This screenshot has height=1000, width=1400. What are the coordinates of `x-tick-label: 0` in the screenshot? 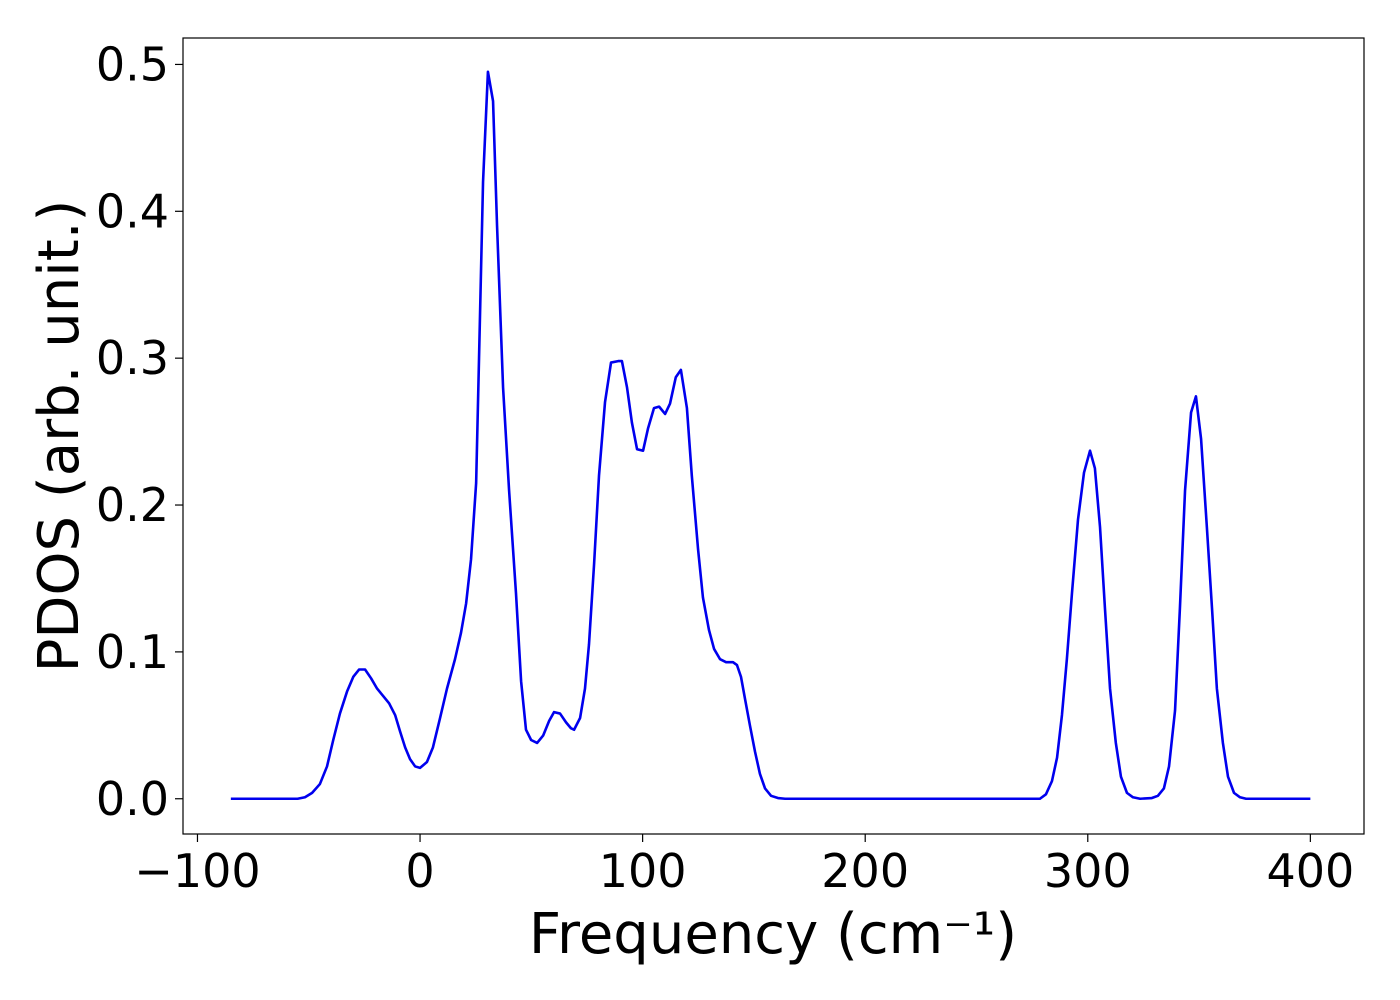 It's located at (419, 871).